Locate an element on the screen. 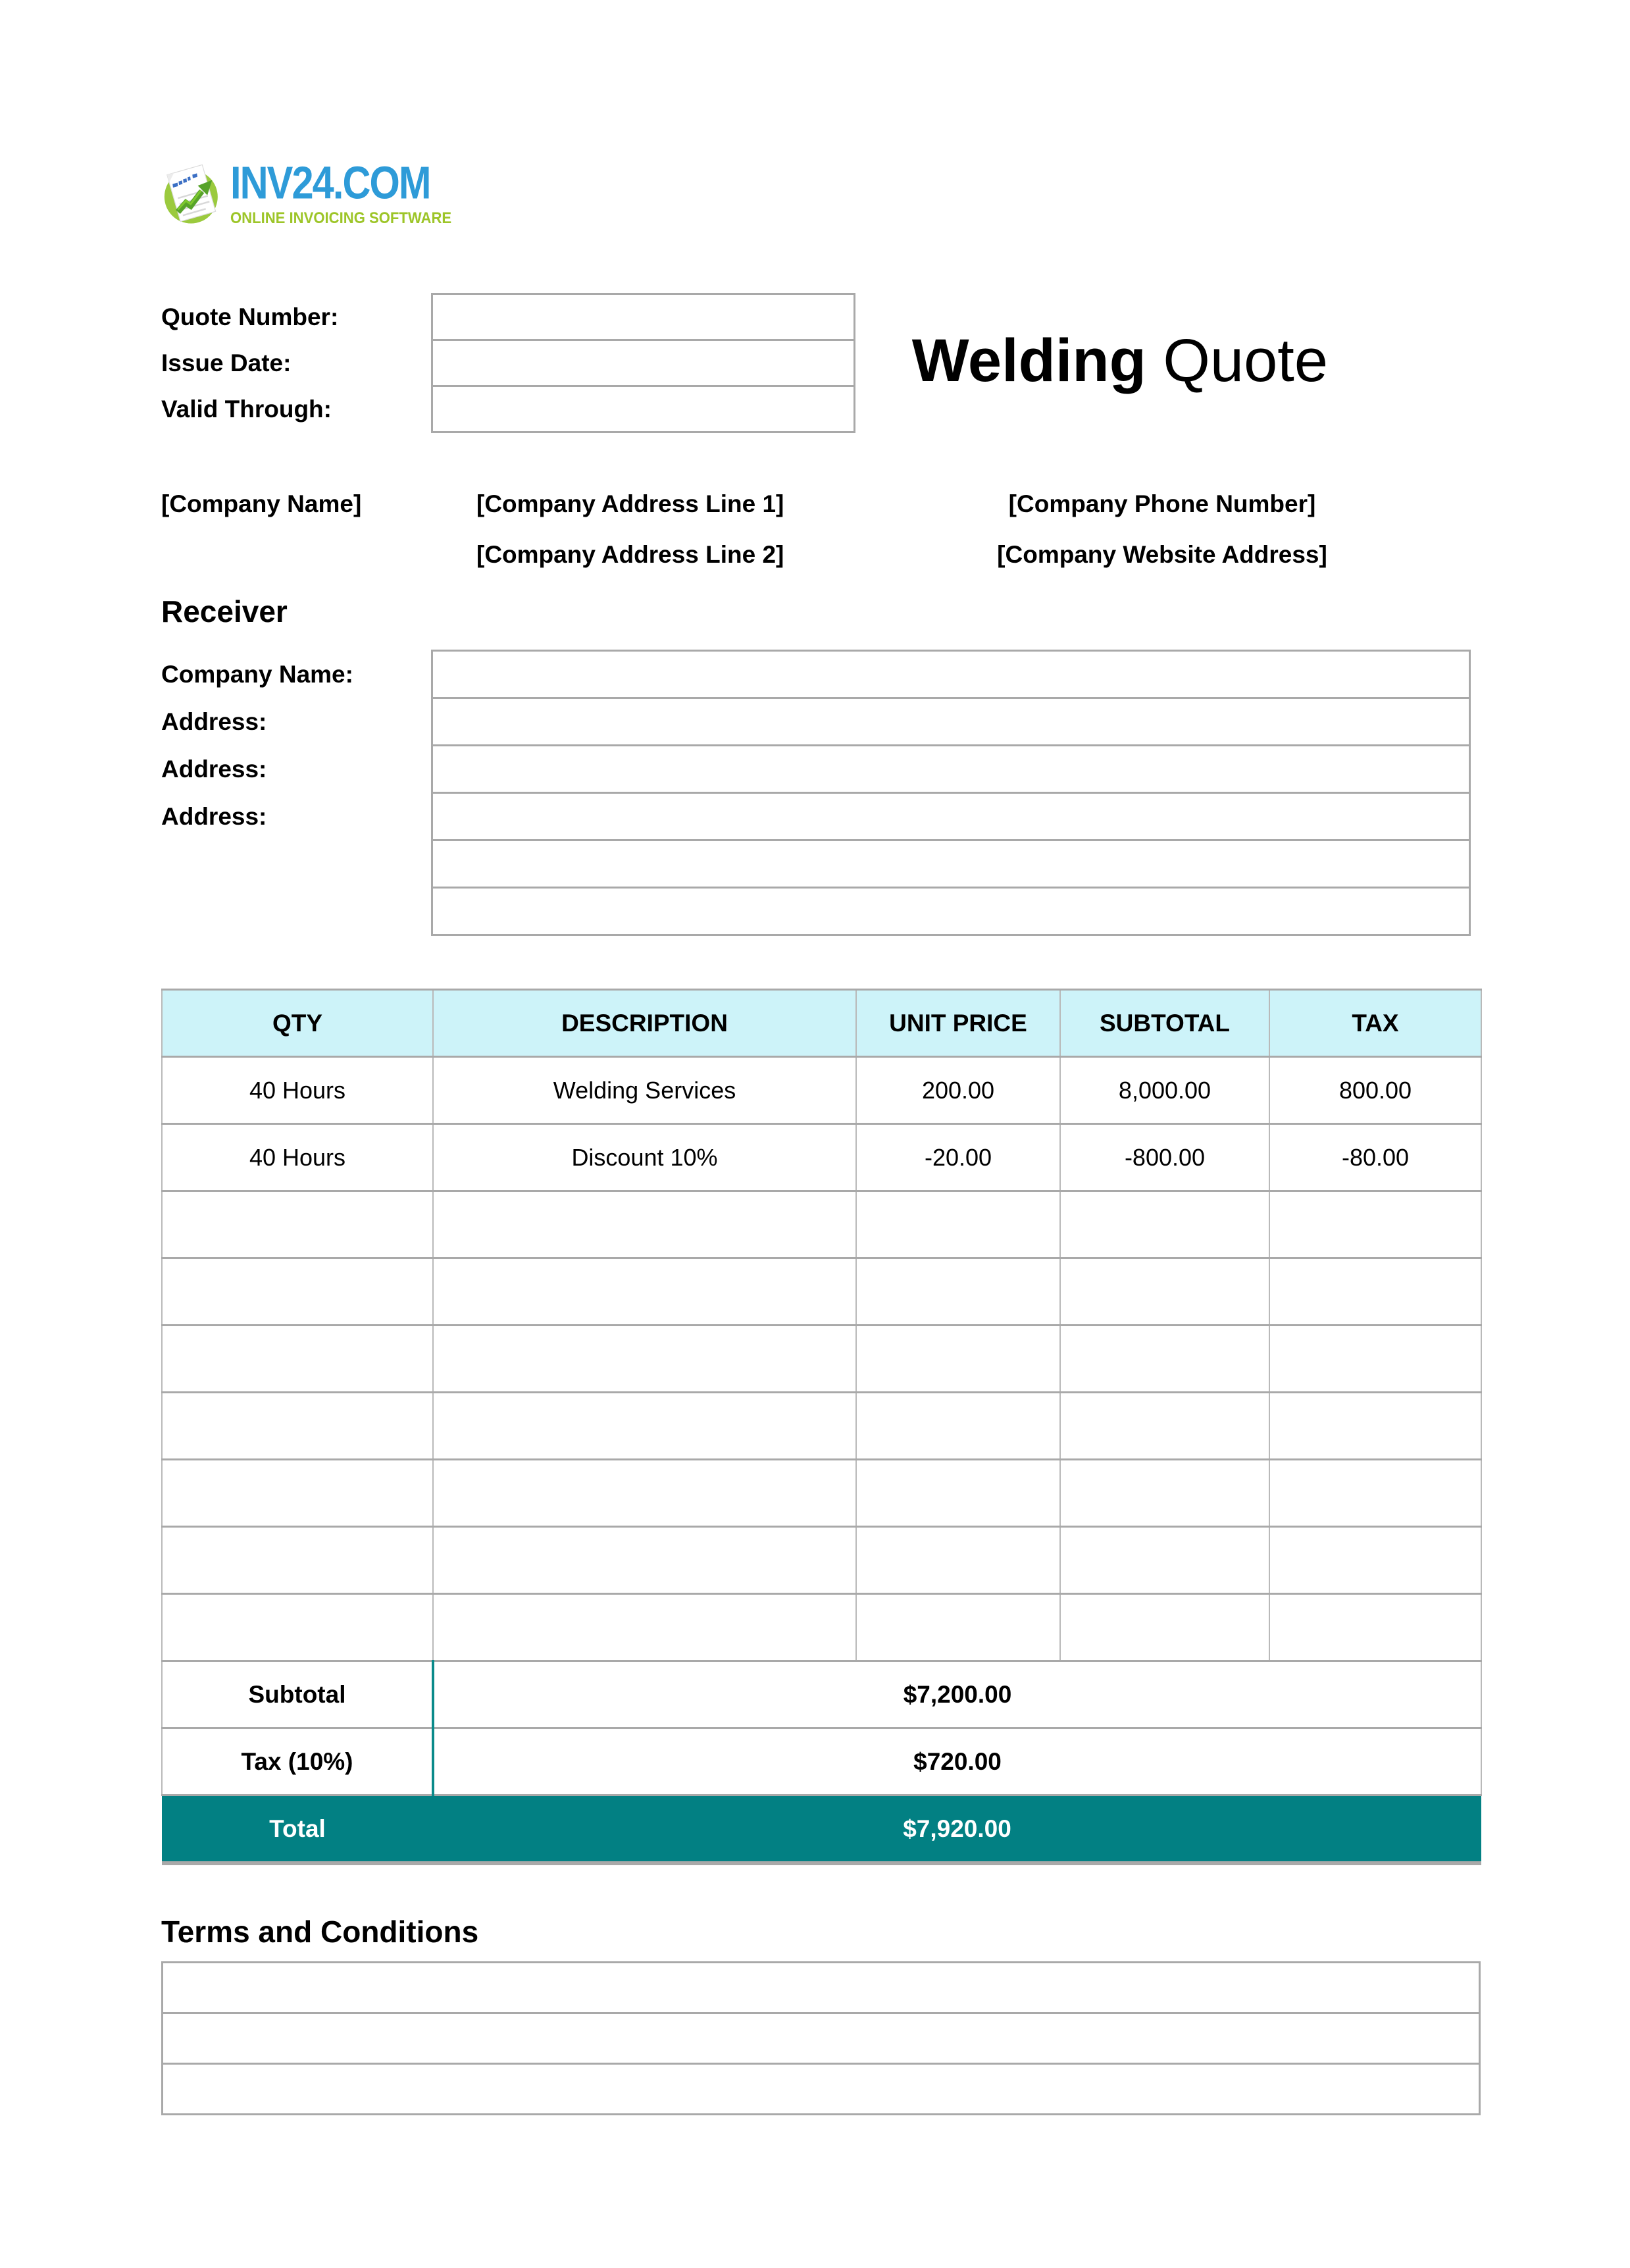 The height and width of the screenshot is (2268, 1630). receiver-extra2-label is located at coordinates (296, 911).